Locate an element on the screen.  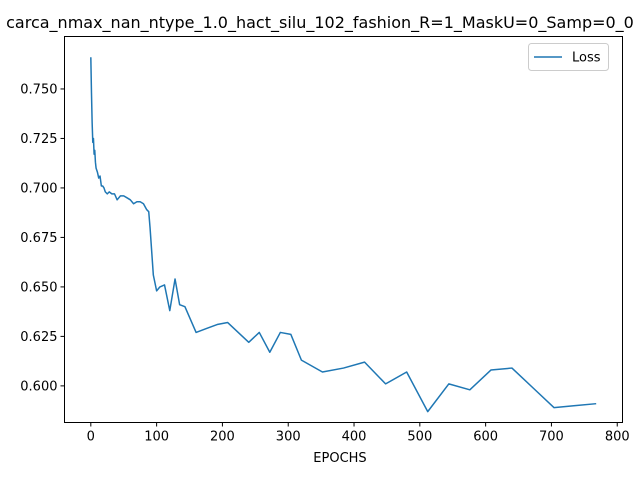
y-tick-label: 0.725 is located at coordinates (38, 139).